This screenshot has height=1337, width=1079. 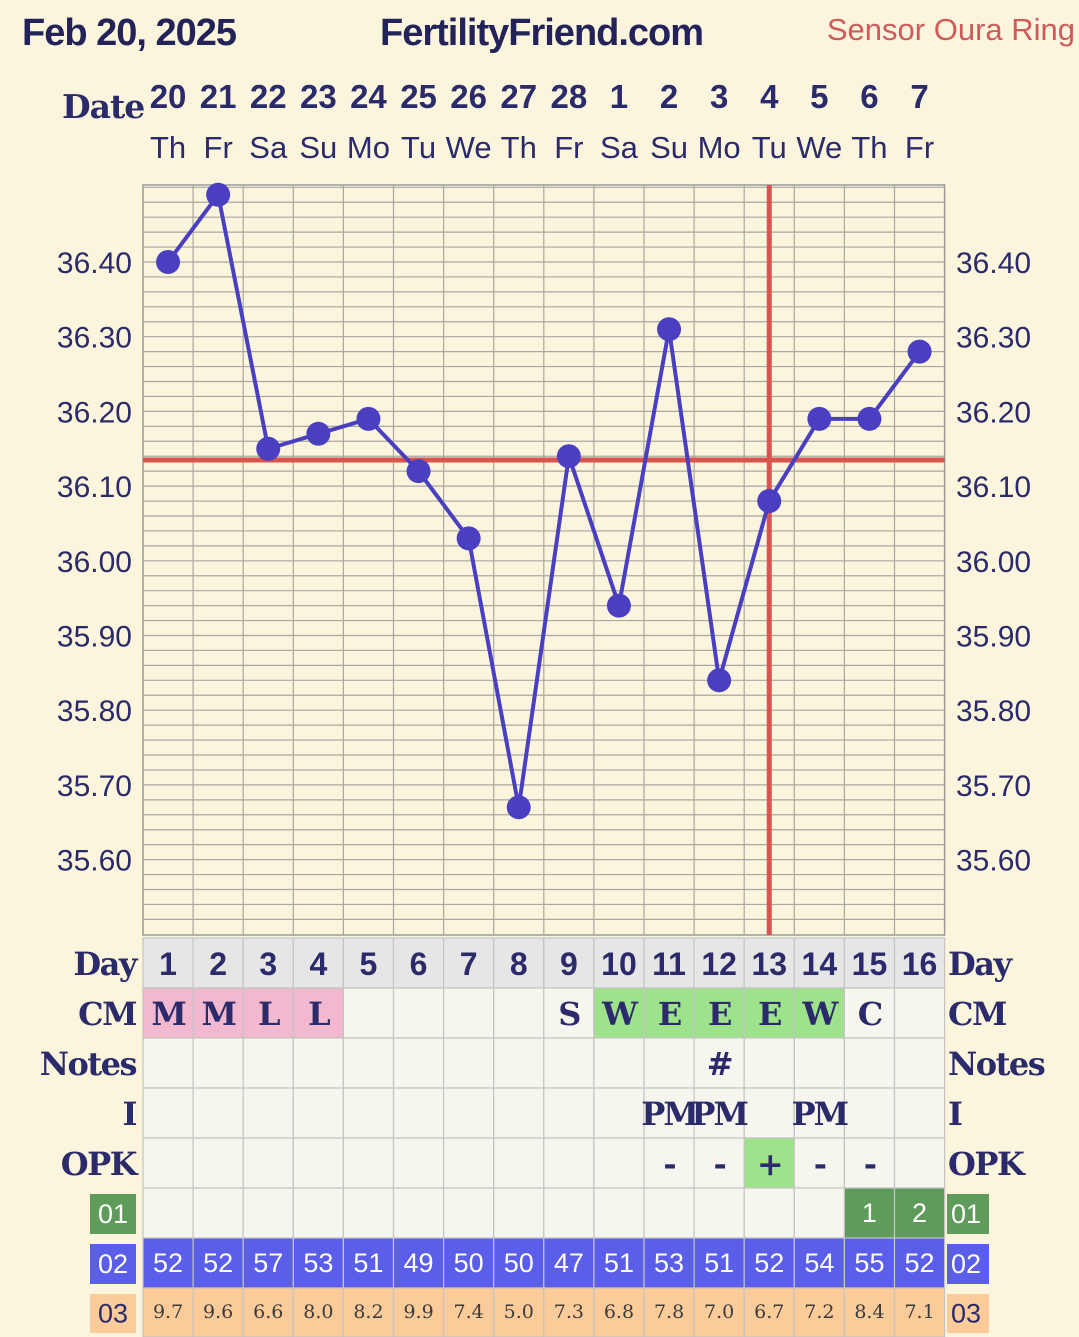 I want to click on cycle-day: 2, so click(x=218, y=964).